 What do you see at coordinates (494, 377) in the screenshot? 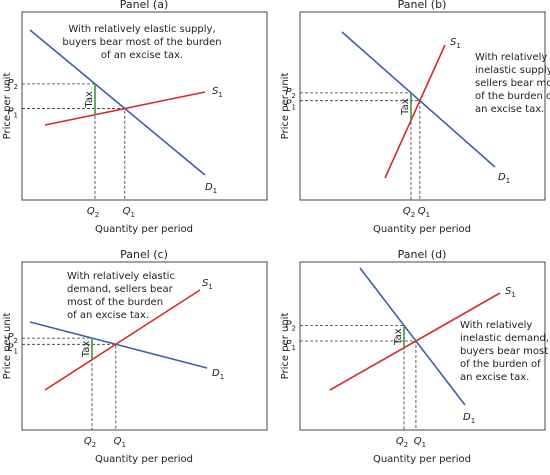
I see `annotation-line: an excise tax.` at bounding box center [494, 377].